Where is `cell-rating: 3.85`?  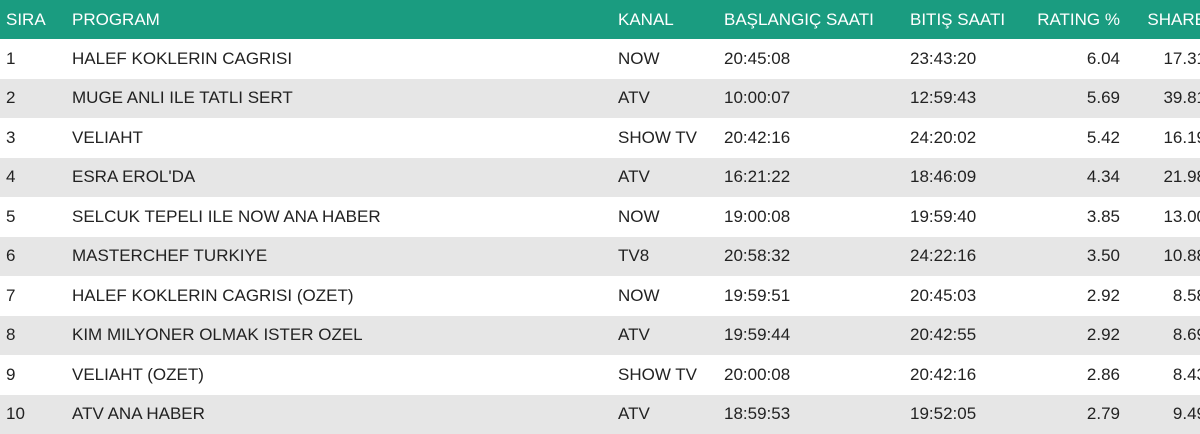 cell-rating: 3.85 is located at coordinates (1075, 217).